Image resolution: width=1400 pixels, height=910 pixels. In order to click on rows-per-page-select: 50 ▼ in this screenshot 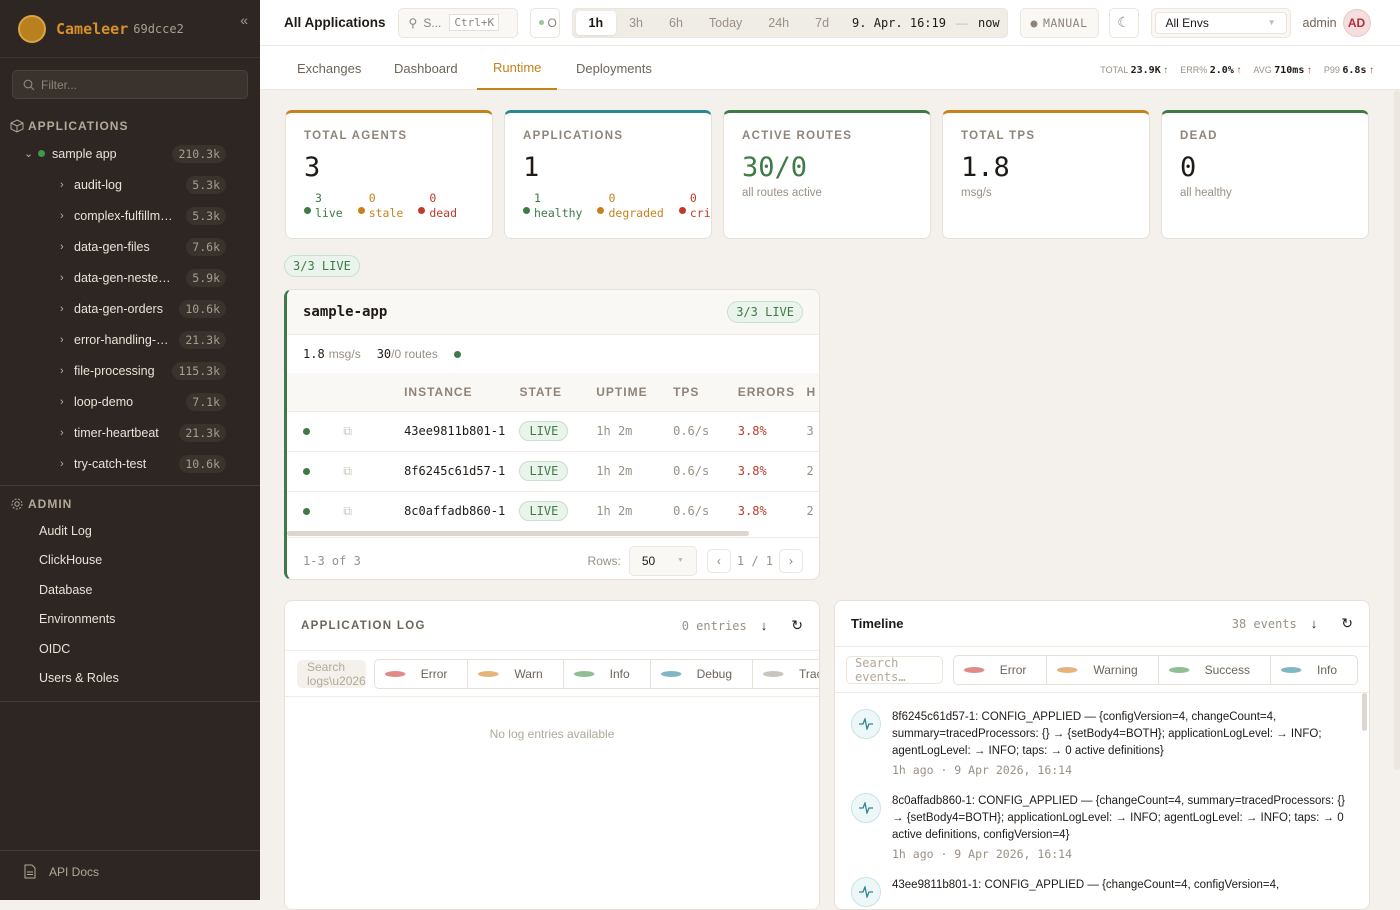, I will do `click(662, 560)`.